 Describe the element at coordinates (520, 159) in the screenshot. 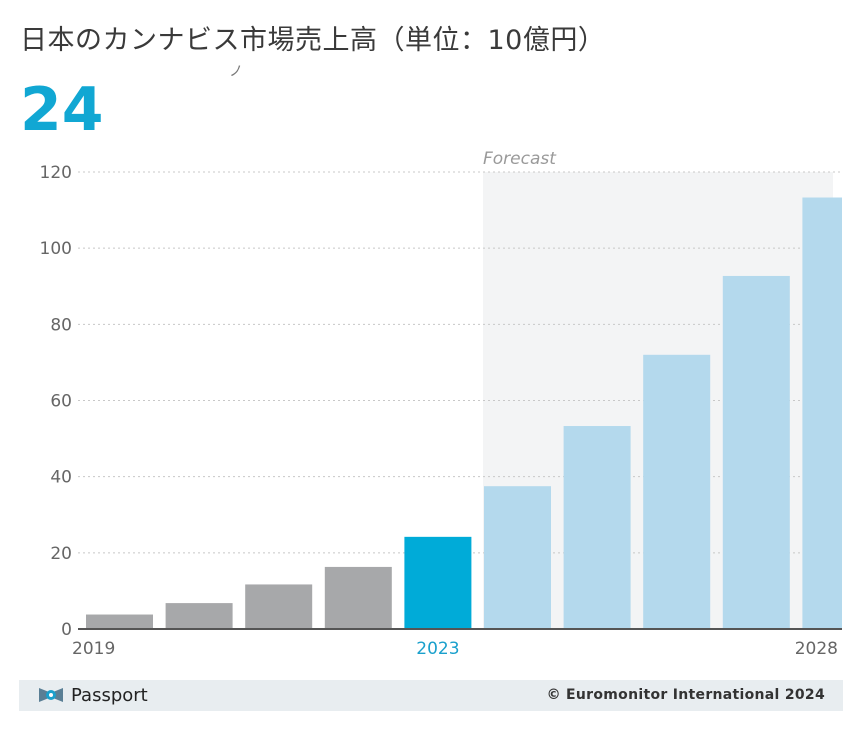

I see `forecast-label: Forecast` at that location.